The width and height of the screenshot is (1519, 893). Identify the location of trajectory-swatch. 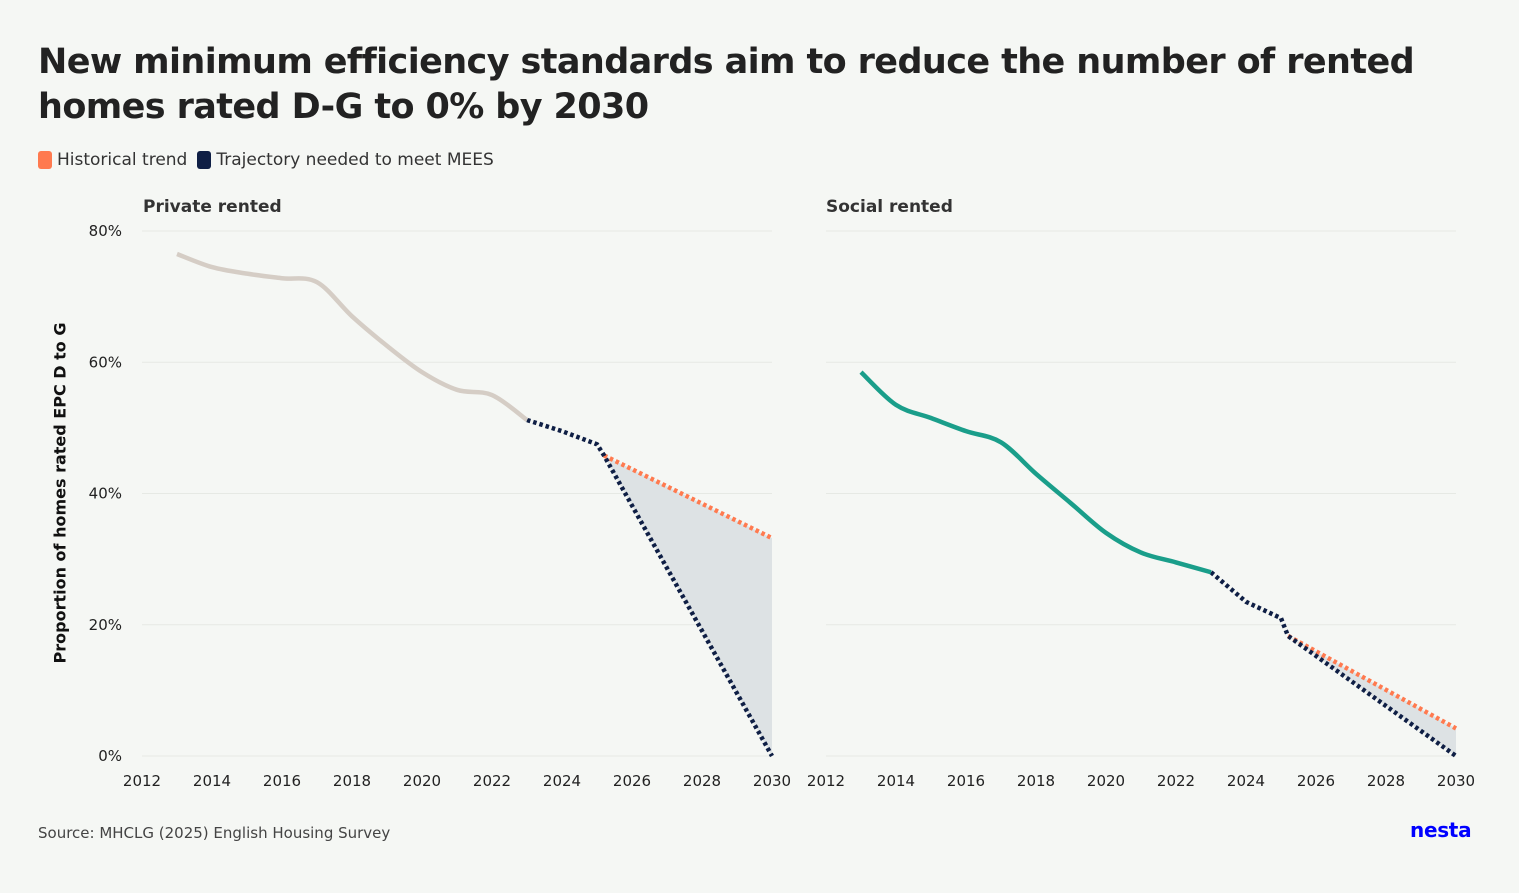
(204, 160).